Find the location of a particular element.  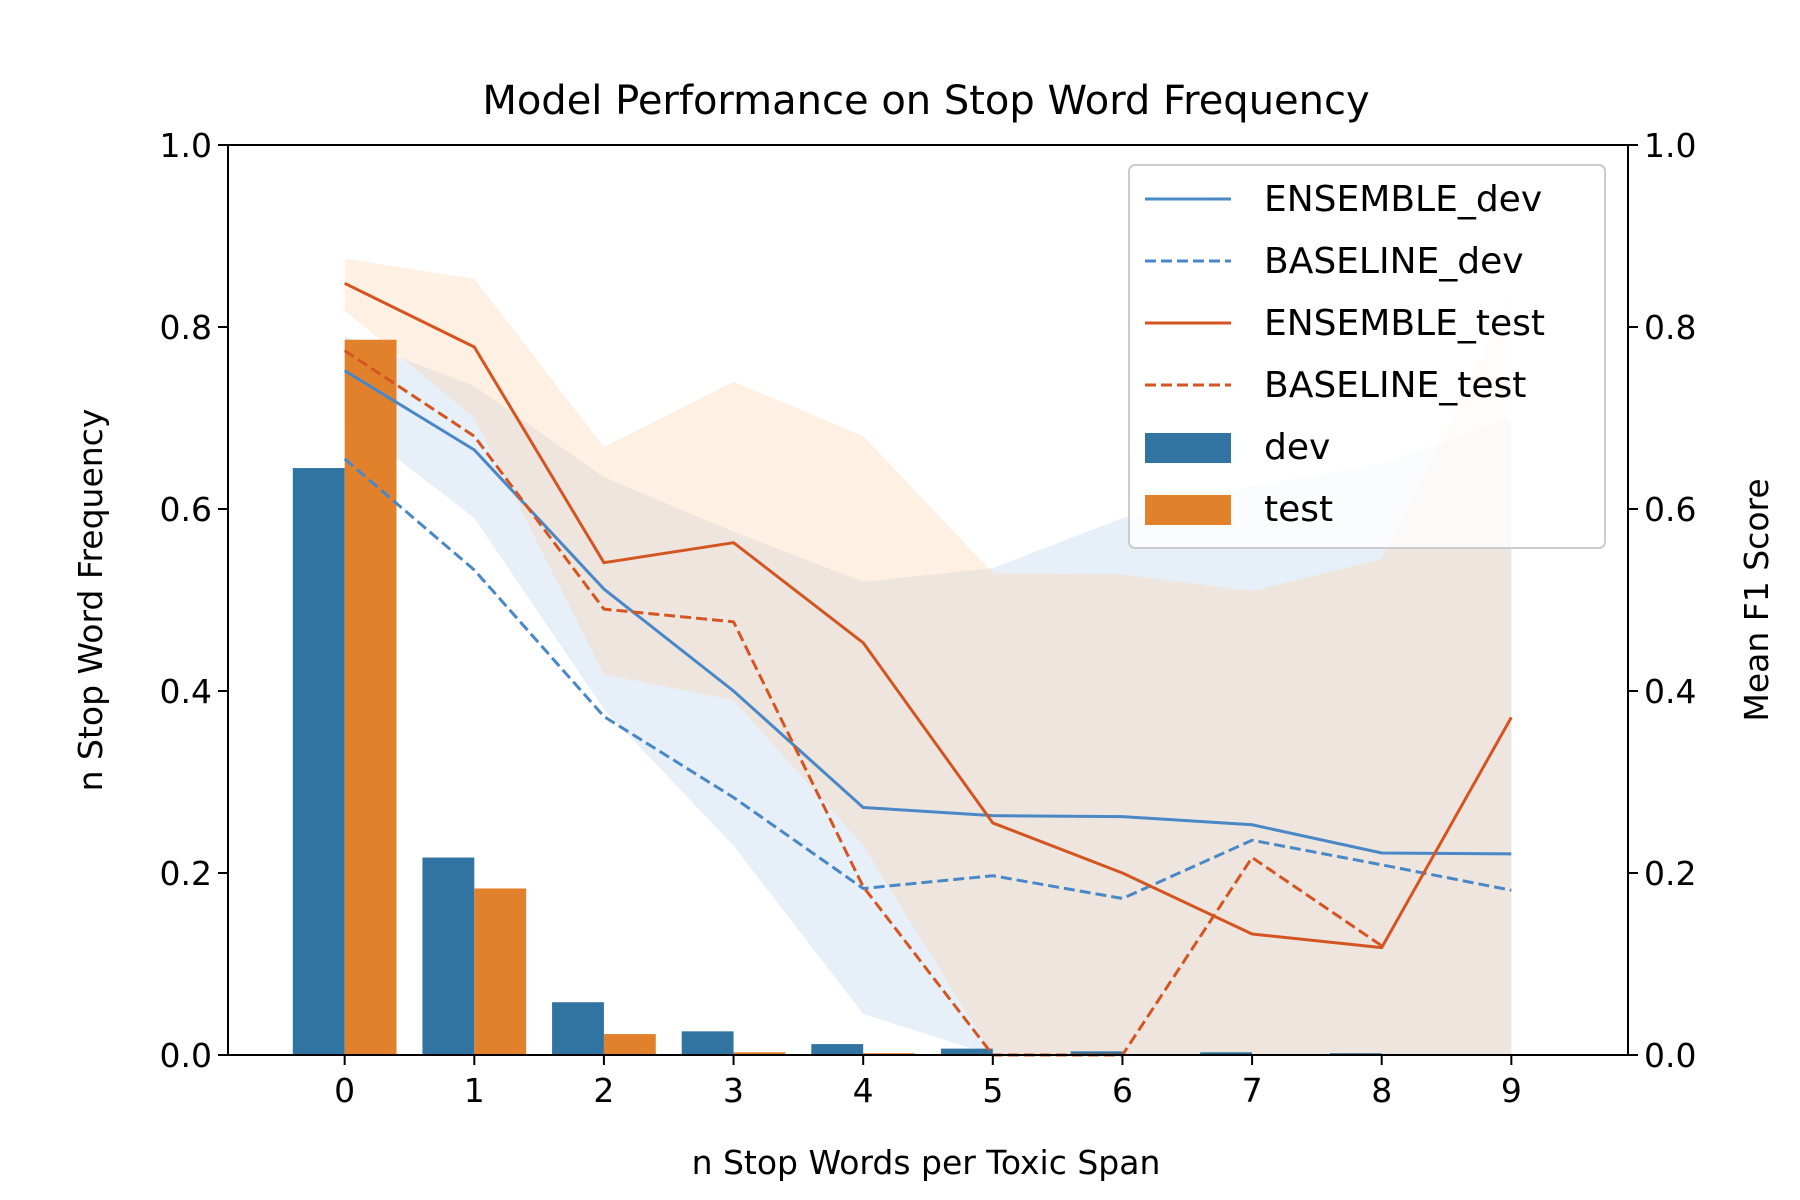

legend-label-BASELINE_test: BASELINE_test is located at coordinates (1395, 385).